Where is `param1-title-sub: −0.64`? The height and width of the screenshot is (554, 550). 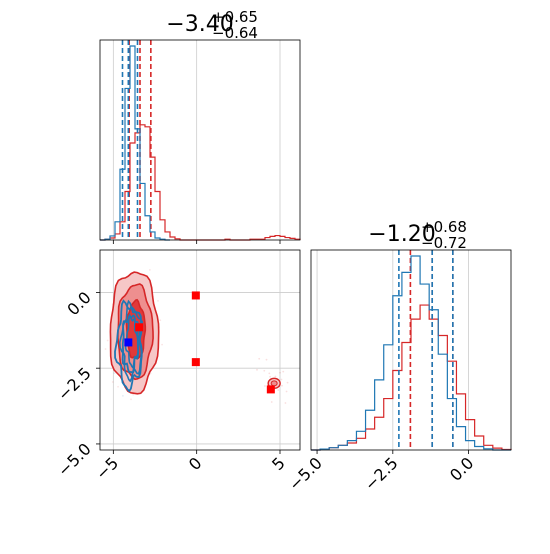
param1-title-sub: −0.64 is located at coordinates (235, 33).